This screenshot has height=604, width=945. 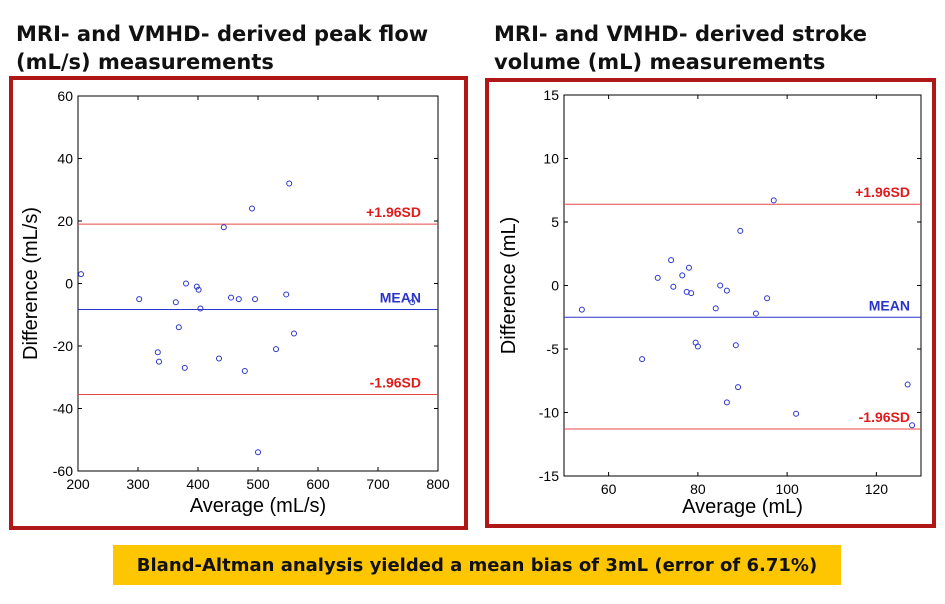 I want to click on y-tick-label: -60, so click(x=63, y=471).